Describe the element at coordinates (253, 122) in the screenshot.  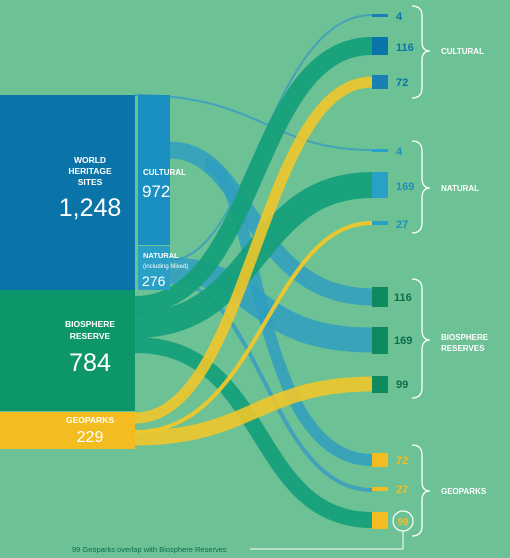
I see `flow-cultural-to-natural` at that location.